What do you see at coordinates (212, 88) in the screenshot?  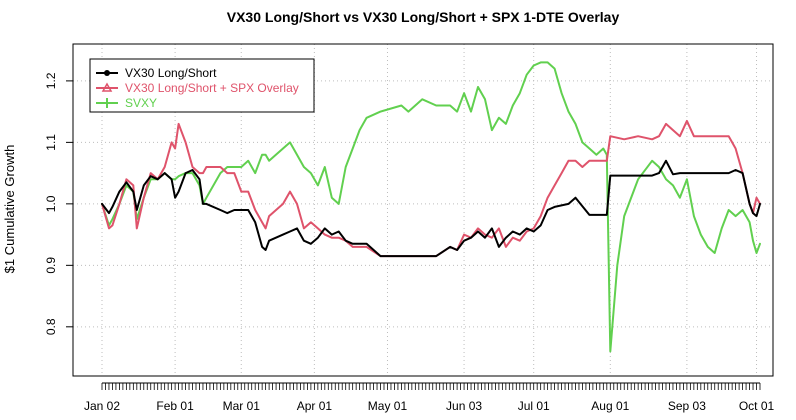 I see `legend-label: VX30 Long/Short + SPX Overlay` at bounding box center [212, 88].